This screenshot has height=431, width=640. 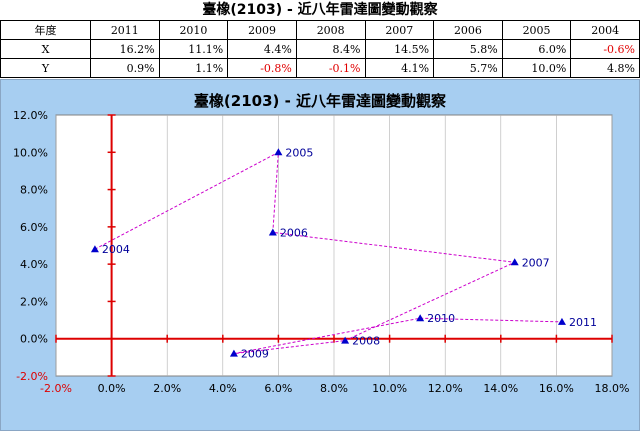 What do you see at coordinates (605, 49) in the screenshot?
I see `value-cell: -0.6%` at bounding box center [605, 49].